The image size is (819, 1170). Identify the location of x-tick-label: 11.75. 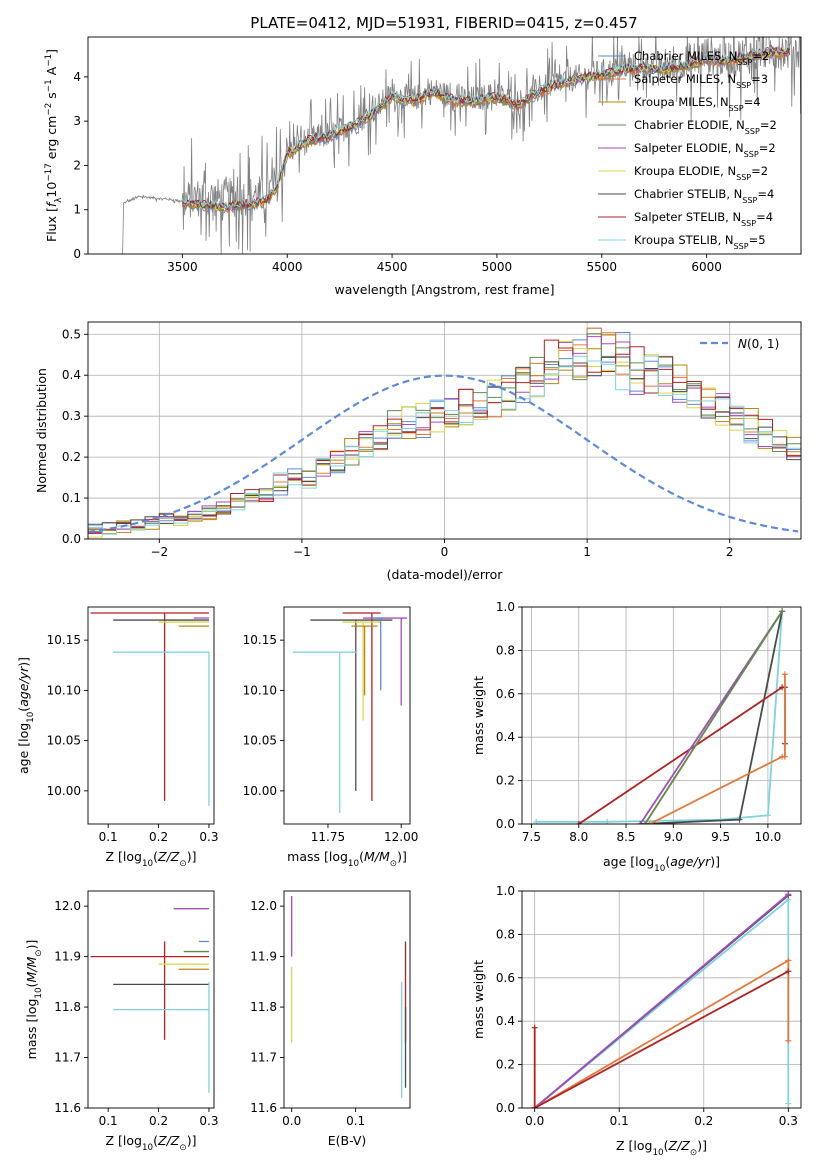
(328, 837).